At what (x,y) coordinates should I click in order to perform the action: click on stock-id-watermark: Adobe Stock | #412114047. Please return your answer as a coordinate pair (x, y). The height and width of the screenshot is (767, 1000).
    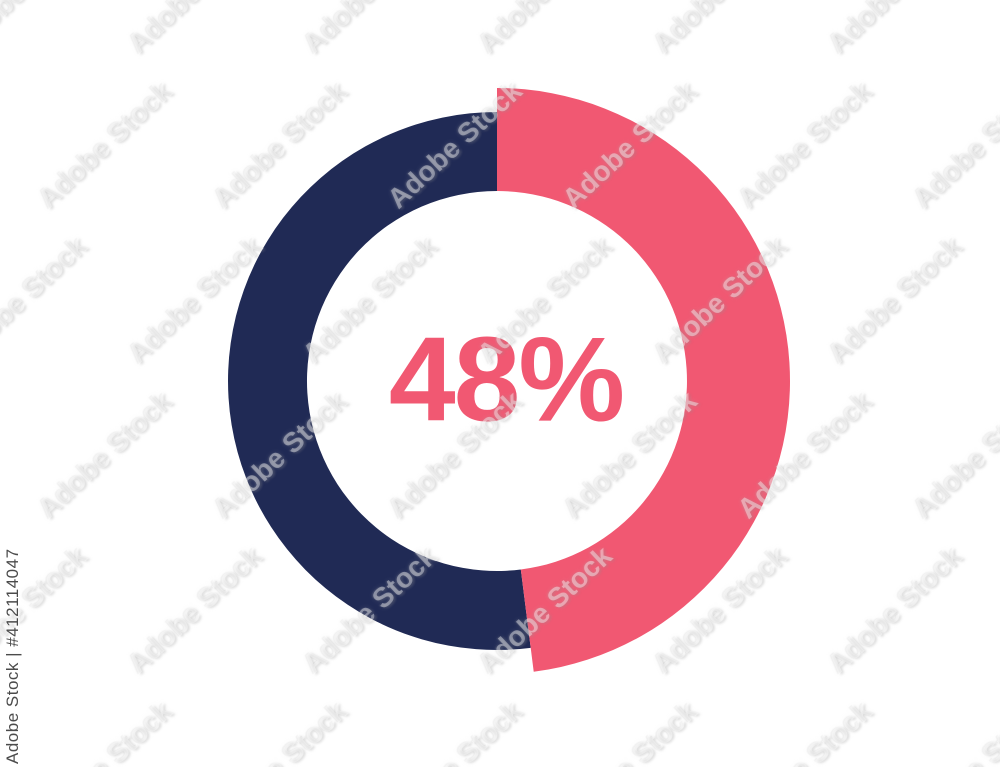
    Looking at the image, I should click on (12, 656).